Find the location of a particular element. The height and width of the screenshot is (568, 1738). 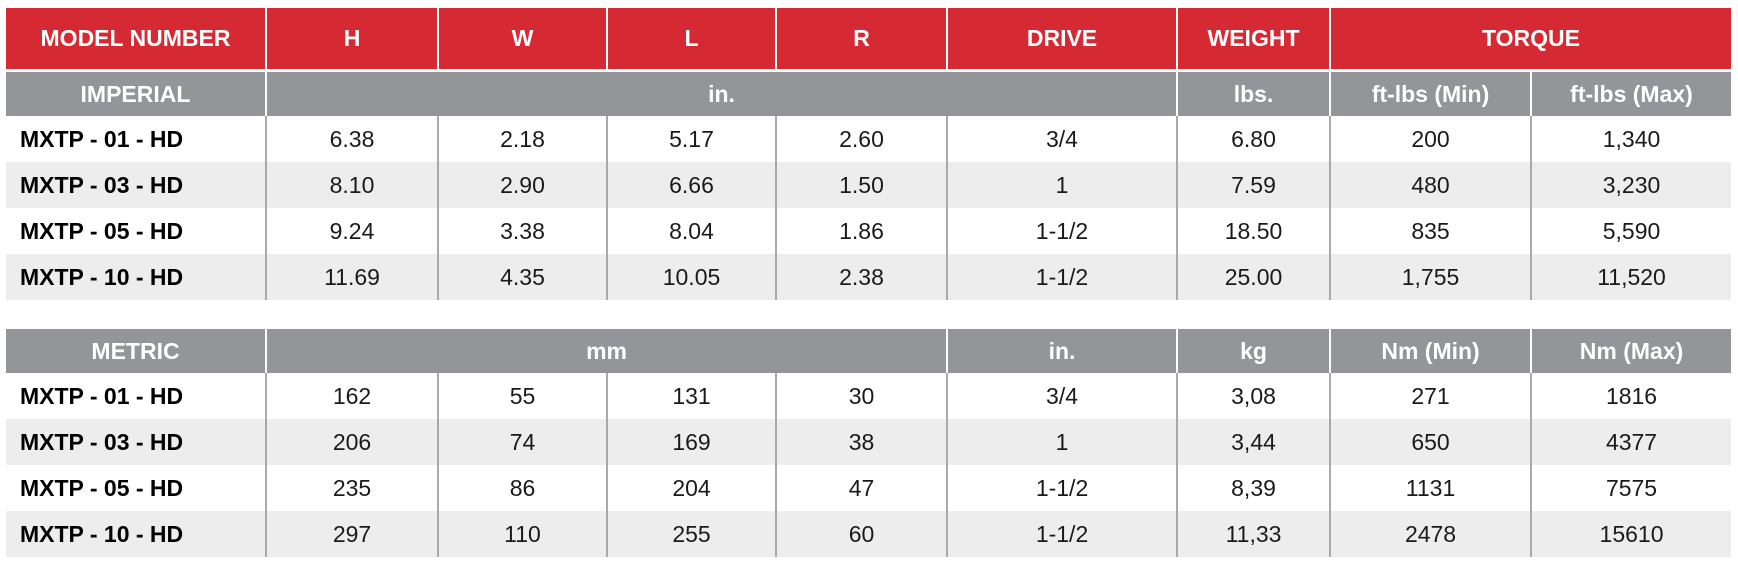

unit-drive: in. is located at coordinates (1062, 351).